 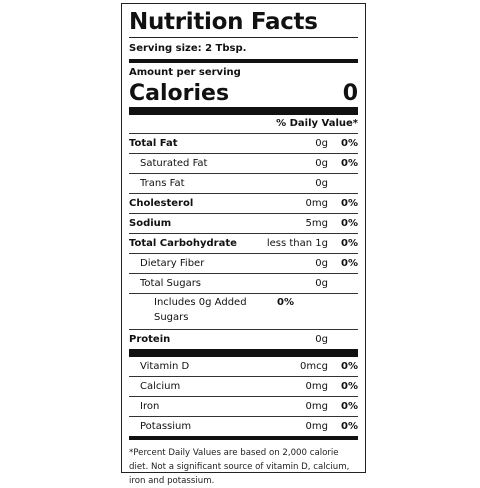 What do you see at coordinates (165, 366) in the screenshot?
I see `vitamin-name: Vitamin D` at bounding box center [165, 366].